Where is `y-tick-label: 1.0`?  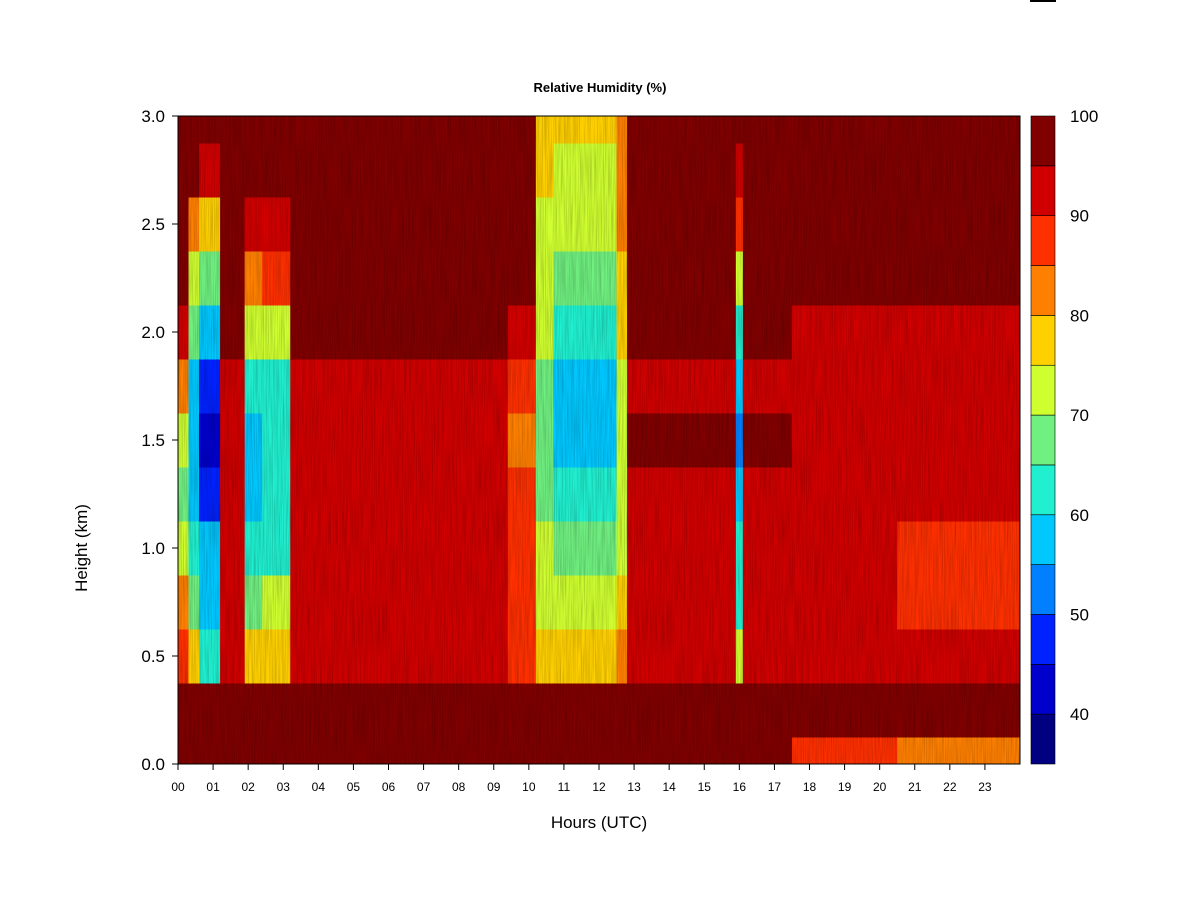 y-tick-label: 1.0 is located at coordinates (153, 548).